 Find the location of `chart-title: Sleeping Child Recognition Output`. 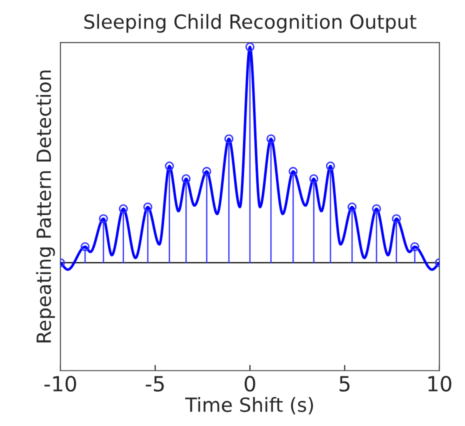

chart-title: Sleeping Child Recognition Output is located at coordinates (250, 23).